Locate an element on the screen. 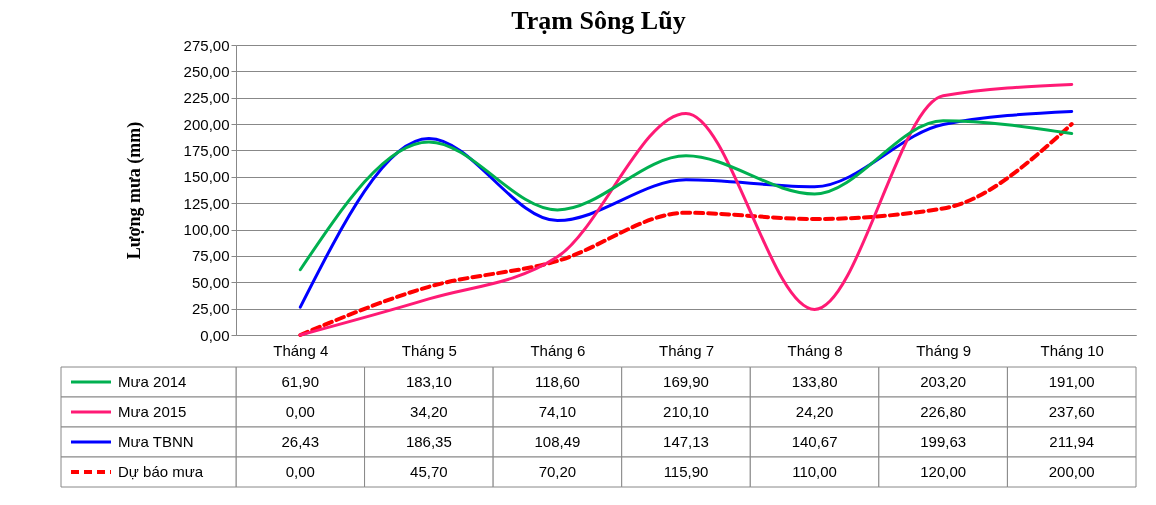 Image resolution: width=1156 pixels, height=505 pixels. y-tick-label: 100,00 is located at coordinates (206, 230).